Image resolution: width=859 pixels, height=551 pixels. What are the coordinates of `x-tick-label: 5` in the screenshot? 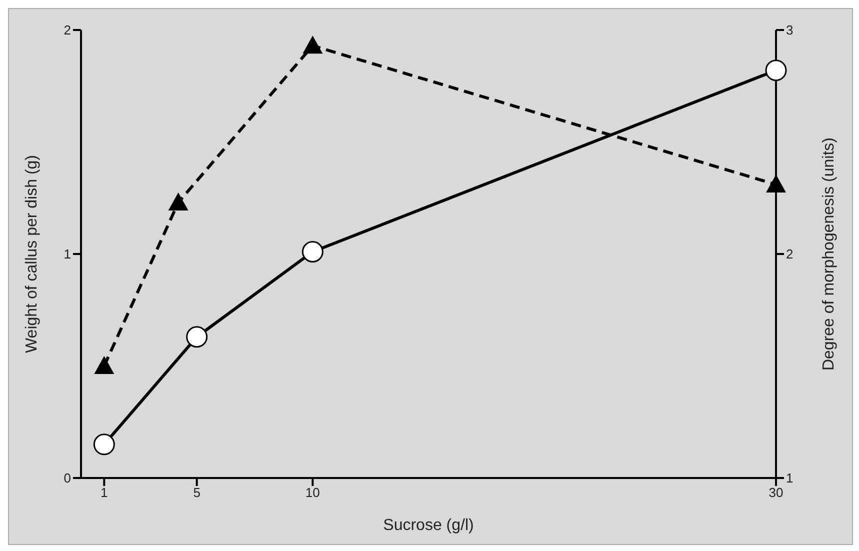 It's located at (196, 492).